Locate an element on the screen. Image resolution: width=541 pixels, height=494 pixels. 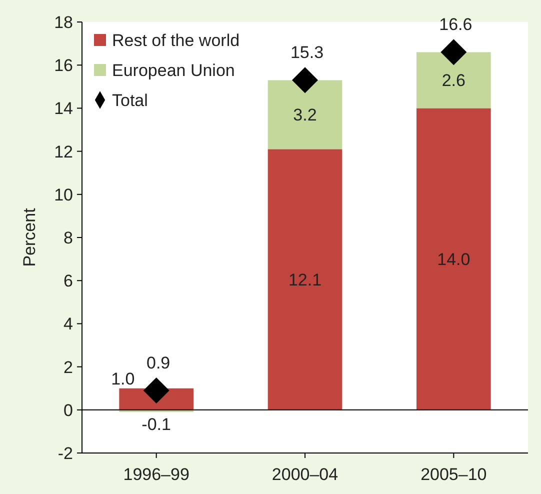
legend-label: European Union is located at coordinates (173, 70).